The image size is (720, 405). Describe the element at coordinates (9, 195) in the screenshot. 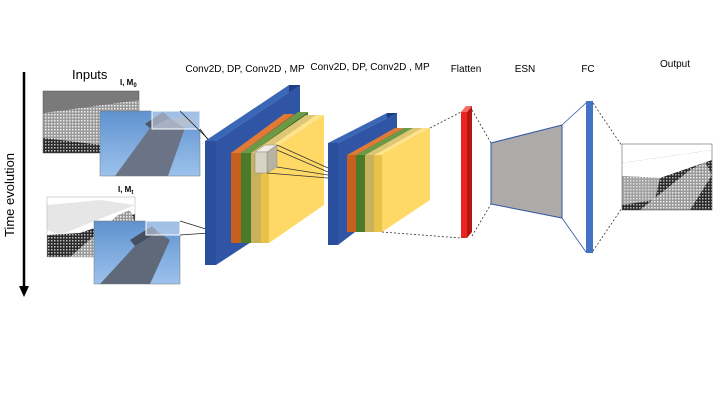

I see `time-axis-label: Time evolution` at that location.